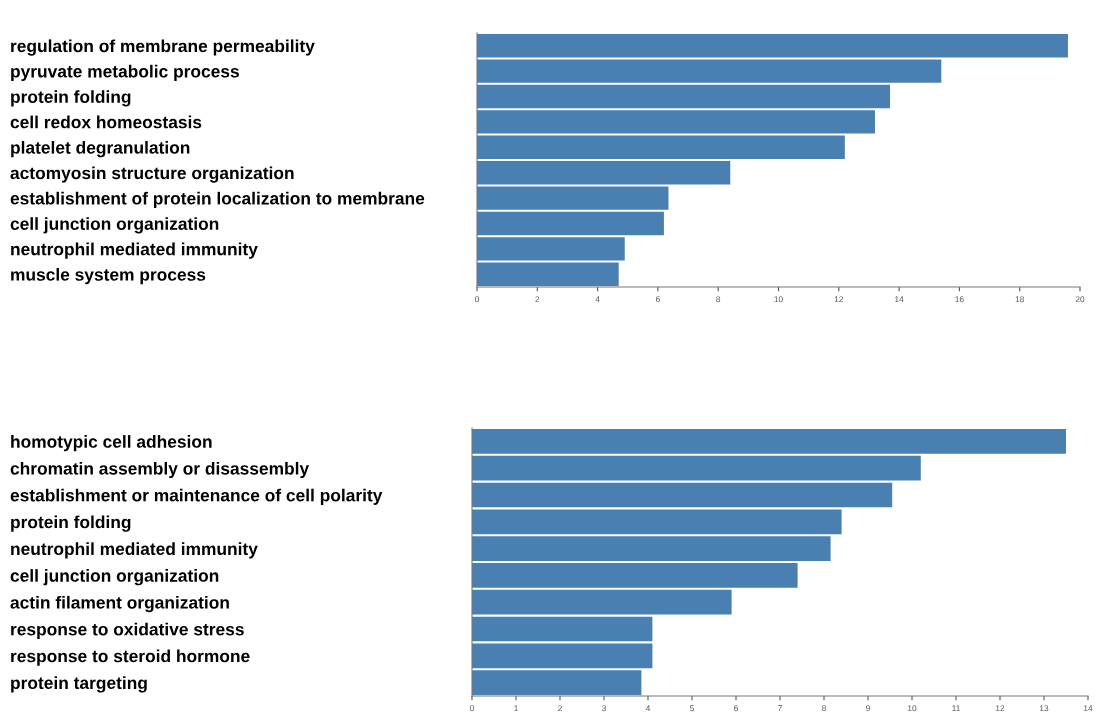 This screenshot has height=723, width=1120. What do you see at coordinates (1019, 299) in the screenshot?
I see `x-tick-label: 18` at bounding box center [1019, 299].